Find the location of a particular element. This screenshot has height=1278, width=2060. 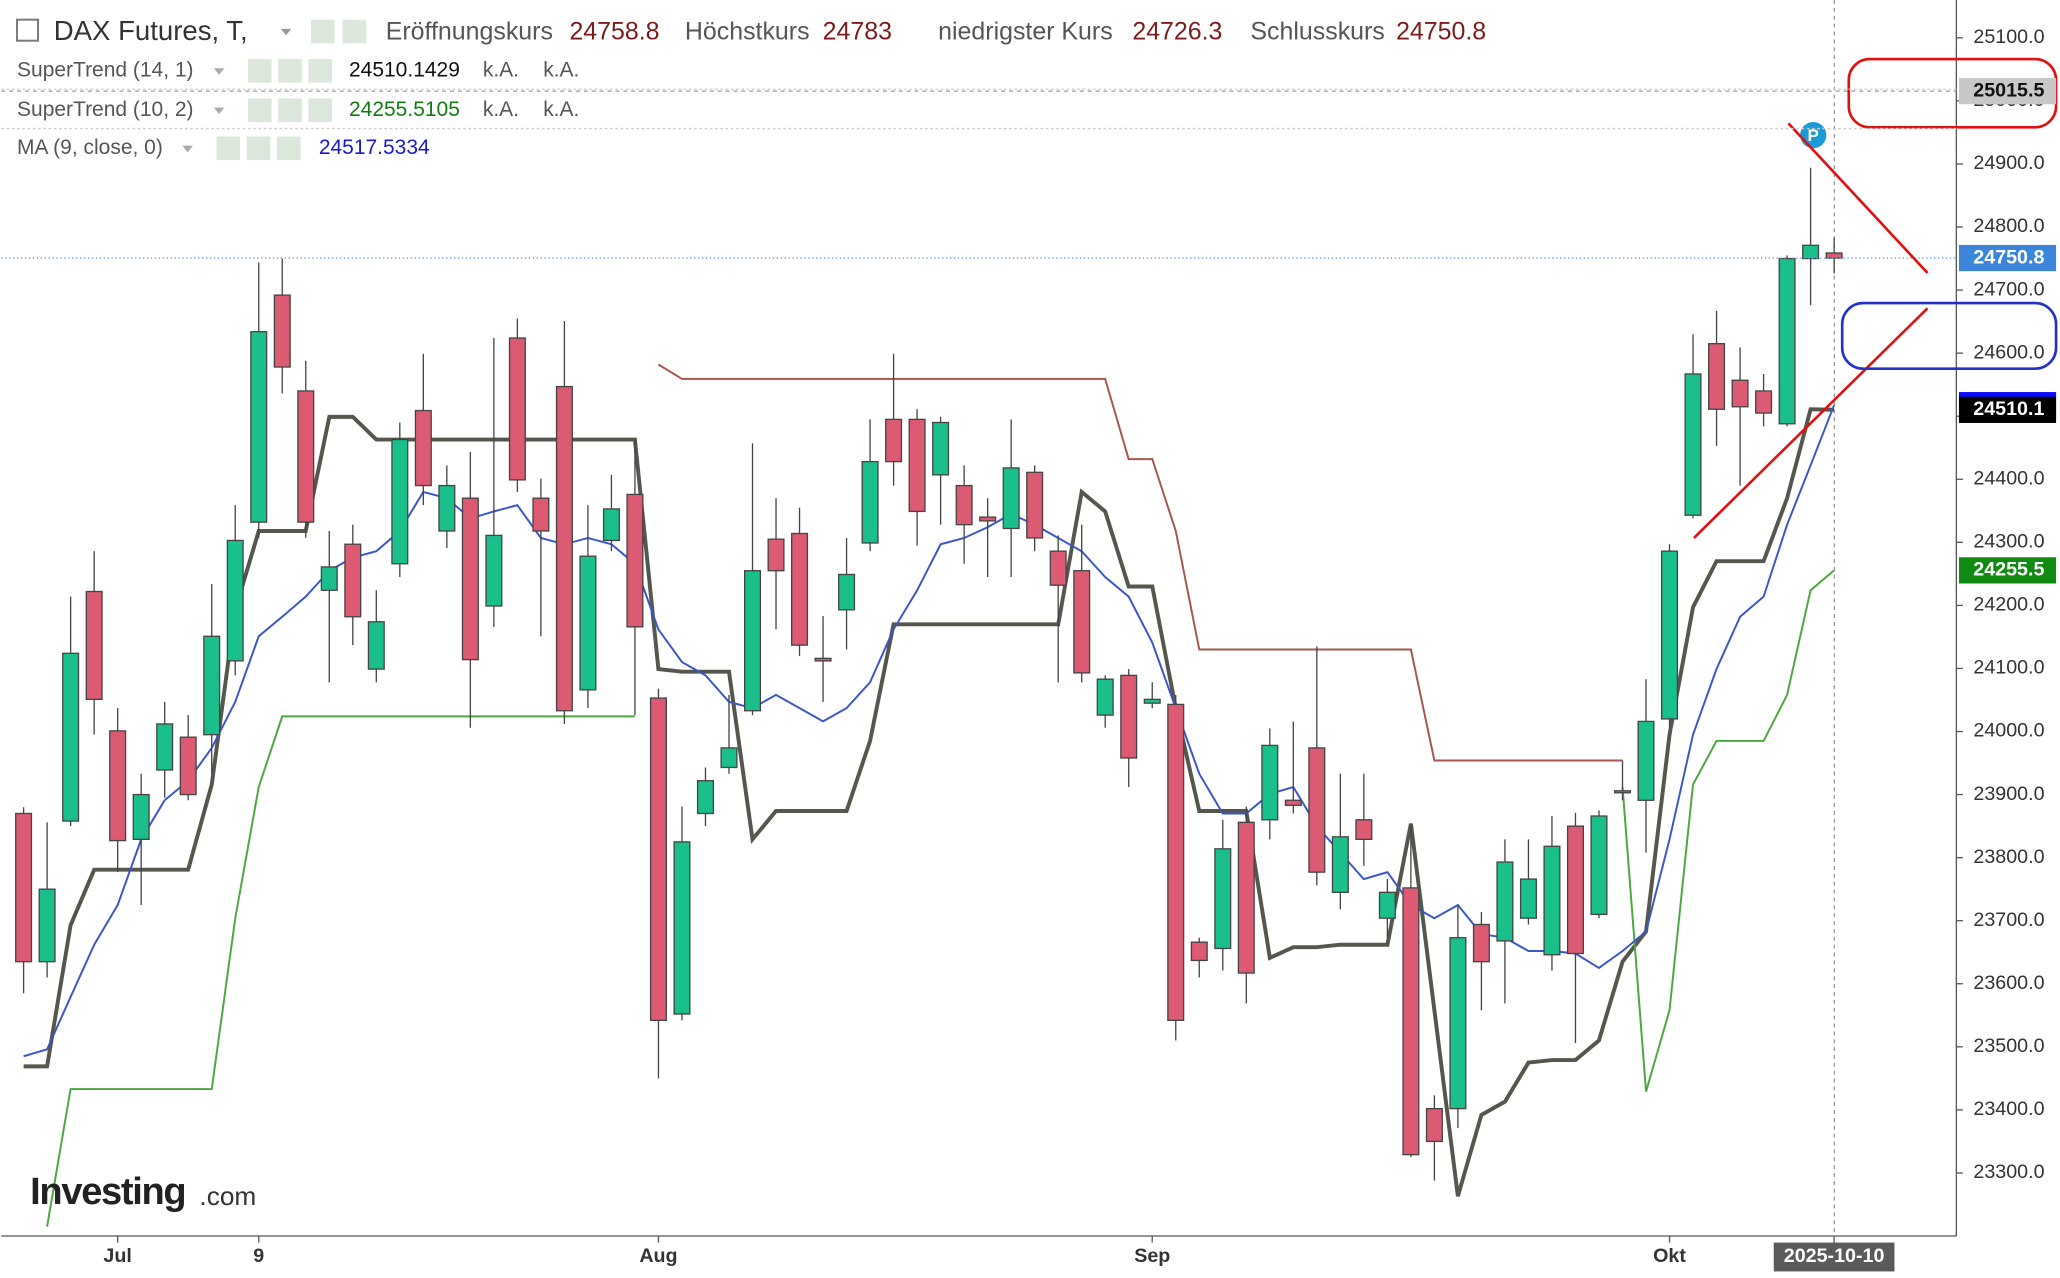

y-tick-label: 23600.0 is located at coordinates (2008, 983).